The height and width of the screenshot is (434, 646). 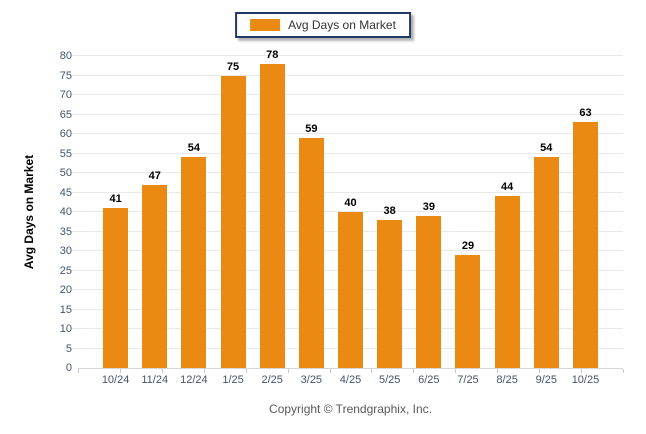 I want to click on bar-cell: 40, so click(x=350, y=212).